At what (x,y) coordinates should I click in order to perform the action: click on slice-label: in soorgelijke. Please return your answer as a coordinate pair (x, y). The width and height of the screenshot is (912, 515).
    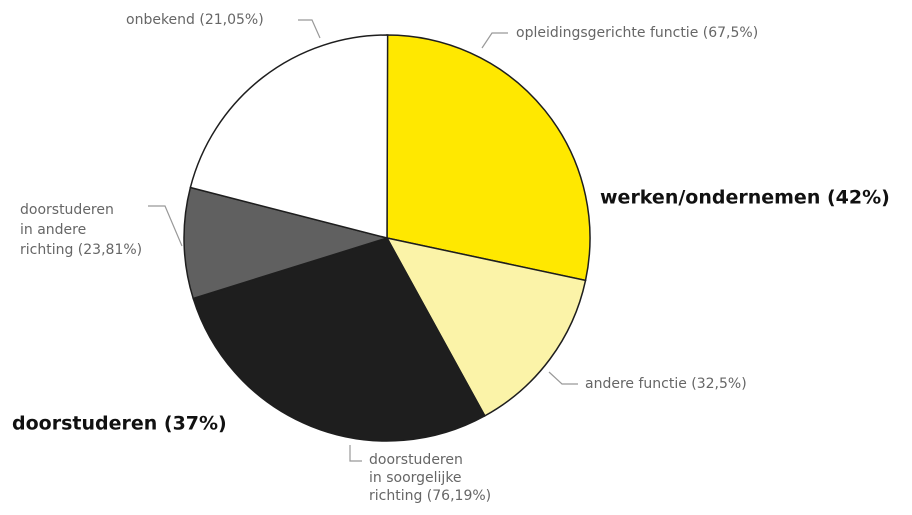
    Looking at the image, I should click on (415, 478).